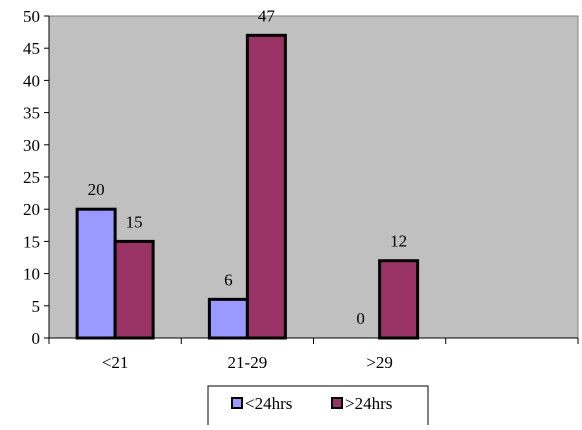 Image resolution: width=582 pixels, height=430 pixels. I want to click on y-tick-label: 45, so click(31, 48).